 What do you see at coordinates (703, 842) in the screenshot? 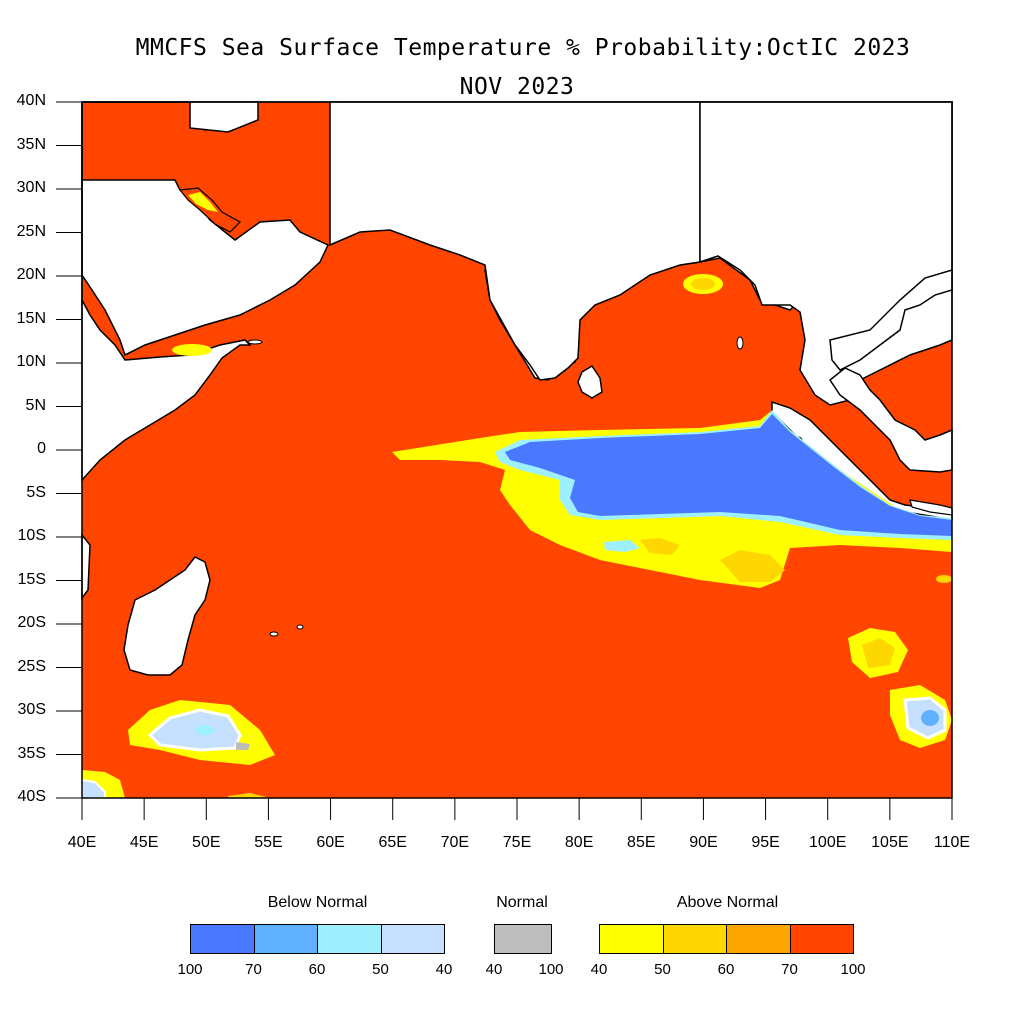
I see `x-tick-label: 90E` at bounding box center [703, 842].